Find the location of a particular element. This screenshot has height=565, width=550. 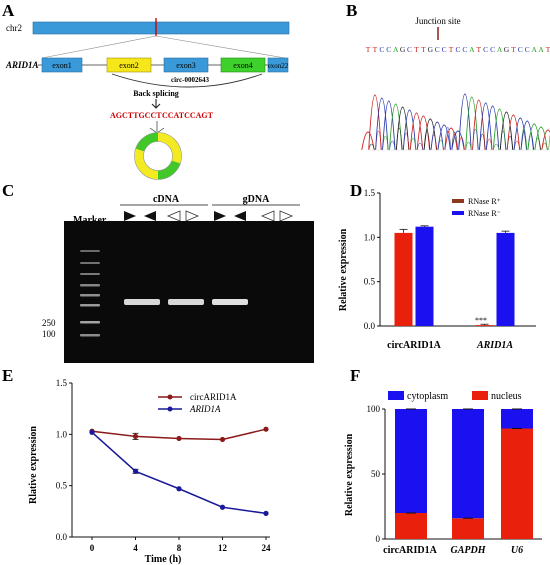

d-legend: RNase R⁺ RNase R⁻ is located at coordinates (476, 207).